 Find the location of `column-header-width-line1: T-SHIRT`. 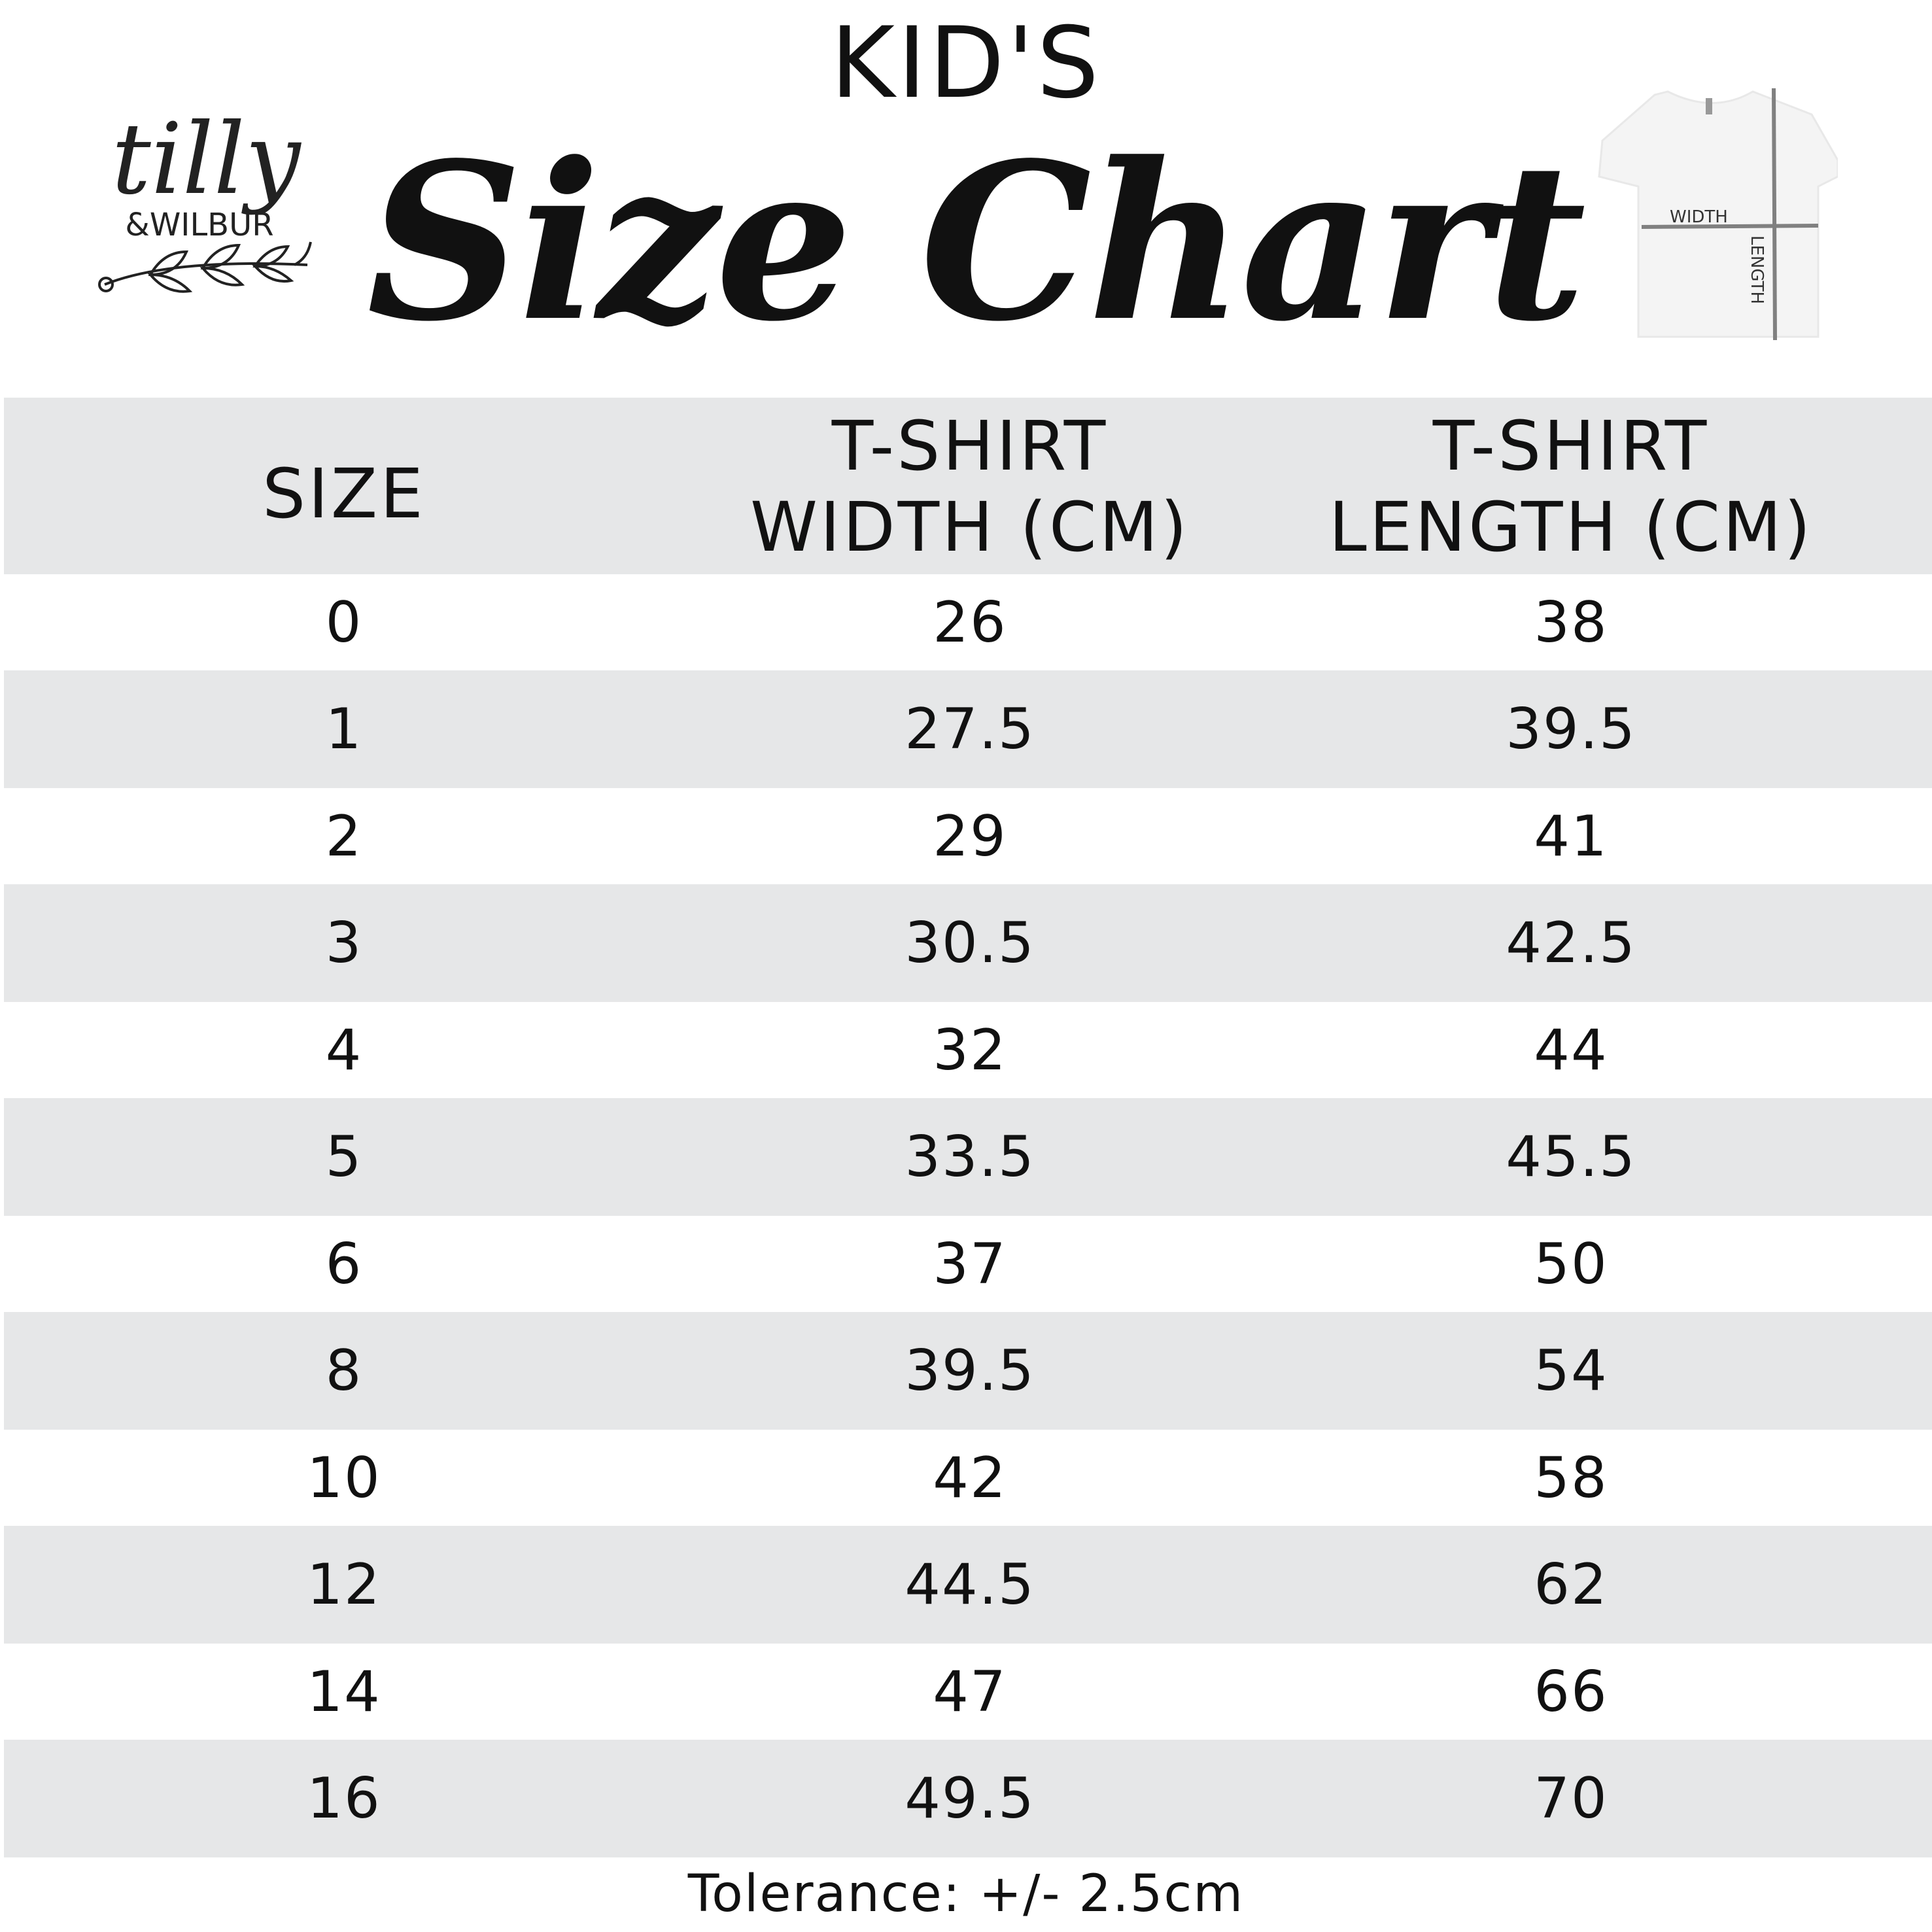

column-header-width-line1: T-SHIRT is located at coordinates (970, 446).